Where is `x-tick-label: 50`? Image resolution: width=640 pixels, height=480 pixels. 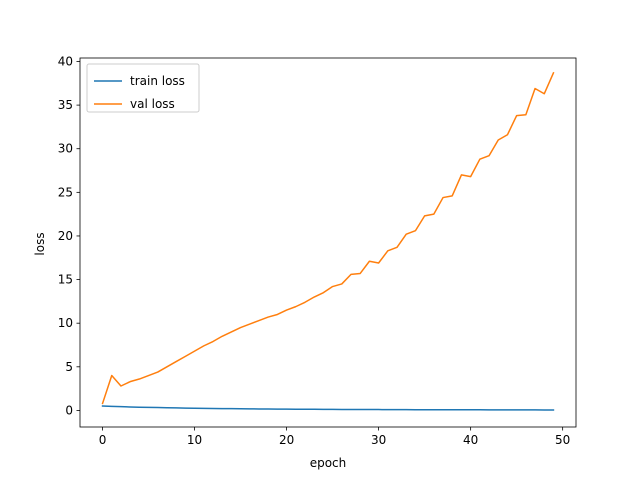
x-tick-label: 50 is located at coordinates (562, 440).